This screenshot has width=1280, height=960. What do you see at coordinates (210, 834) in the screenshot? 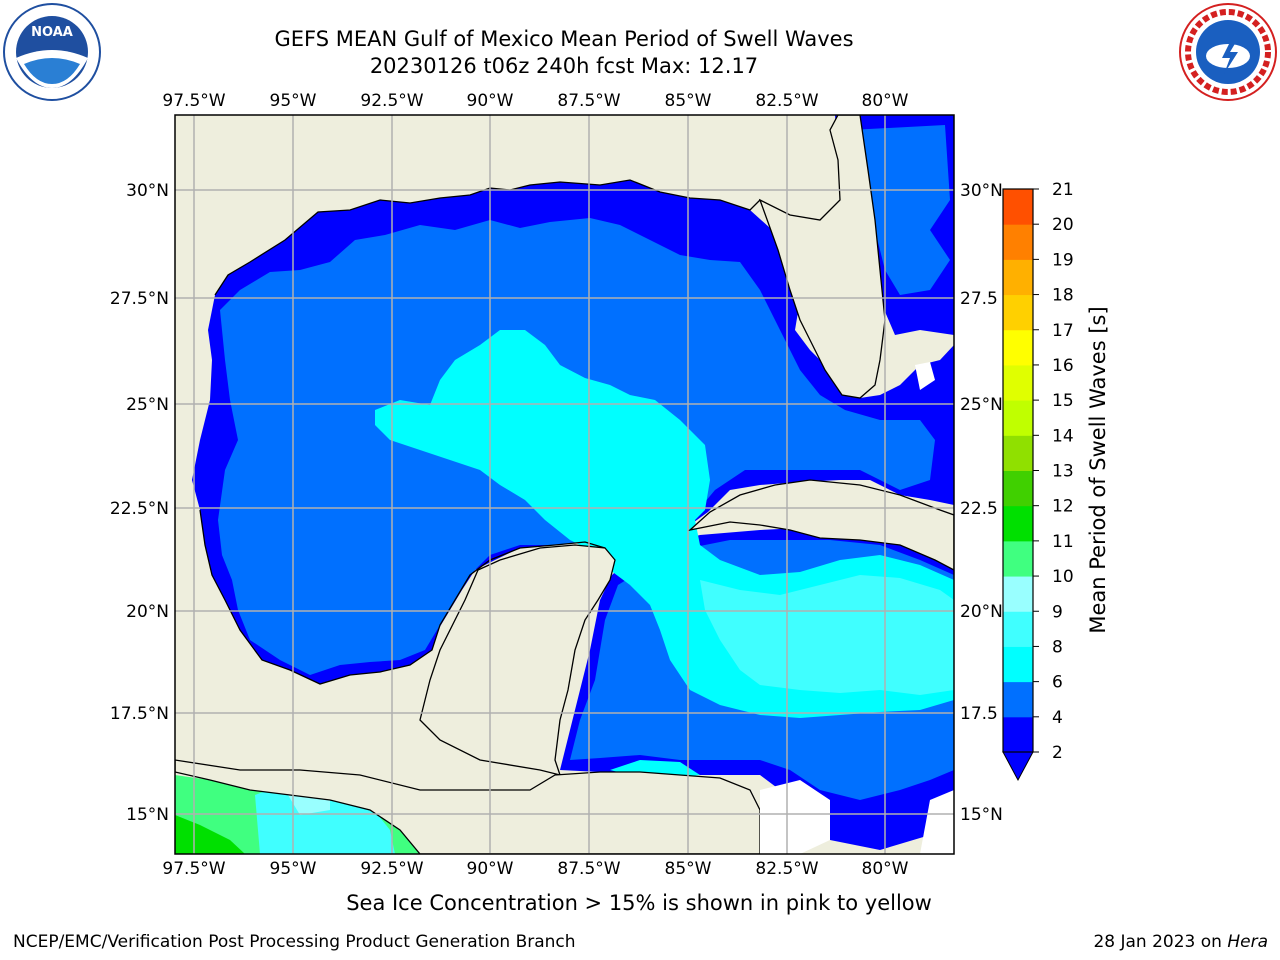
I see `pacific-swell-bright-green` at bounding box center [210, 834].